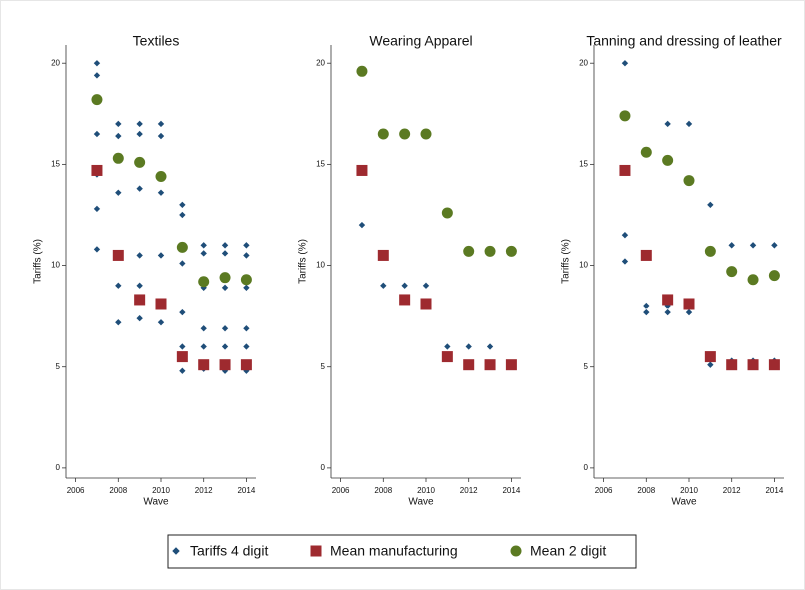 This screenshot has width=805, height=590. I want to click on chart-title: Wearing Apparel, so click(420, 41).